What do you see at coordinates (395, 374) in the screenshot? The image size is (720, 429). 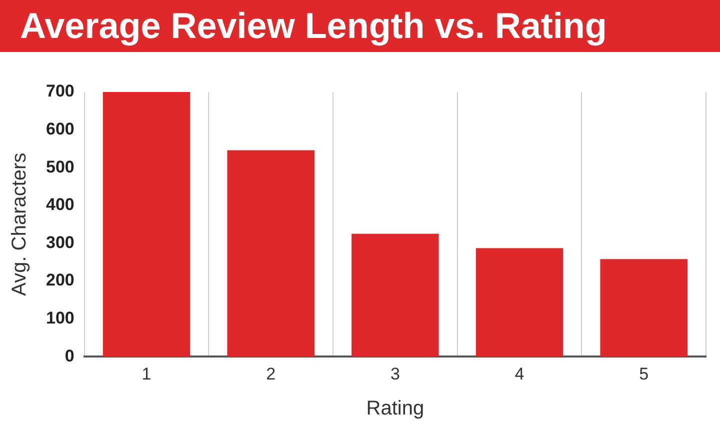 I see `x-tick-label: 3` at bounding box center [395, 374].